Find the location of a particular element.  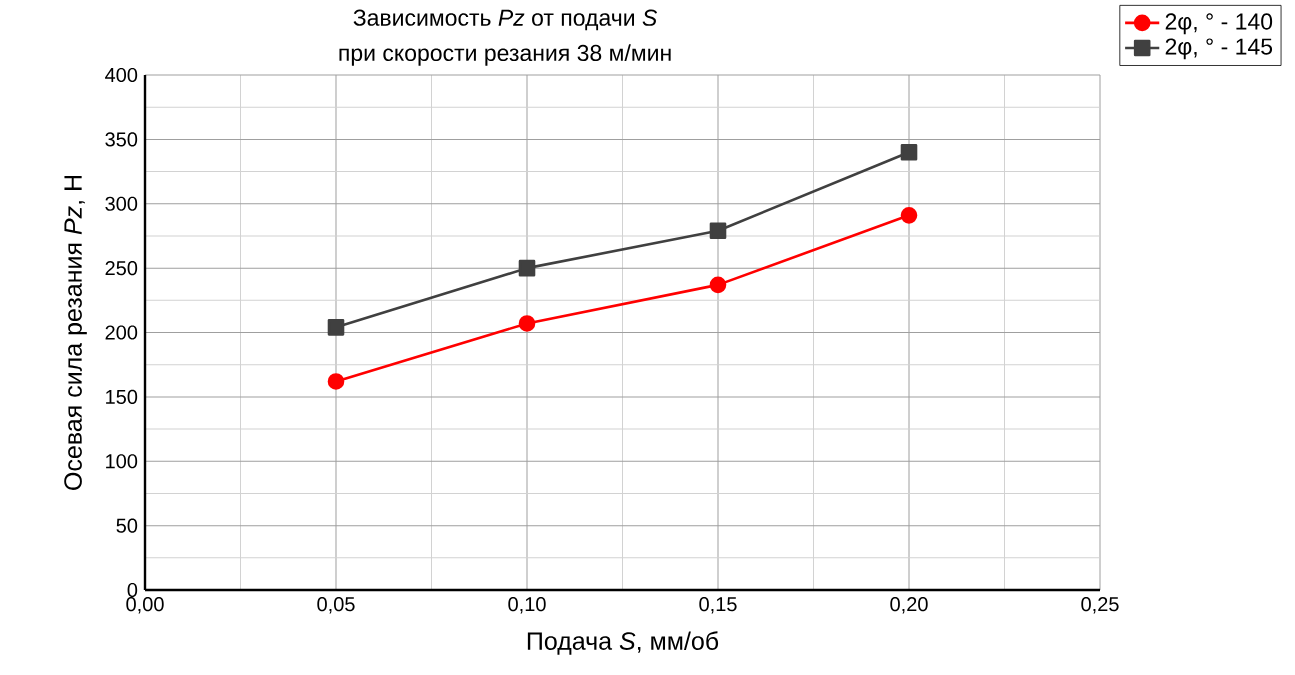

y-tick-label: 200 is located at coordinates (121, 332).